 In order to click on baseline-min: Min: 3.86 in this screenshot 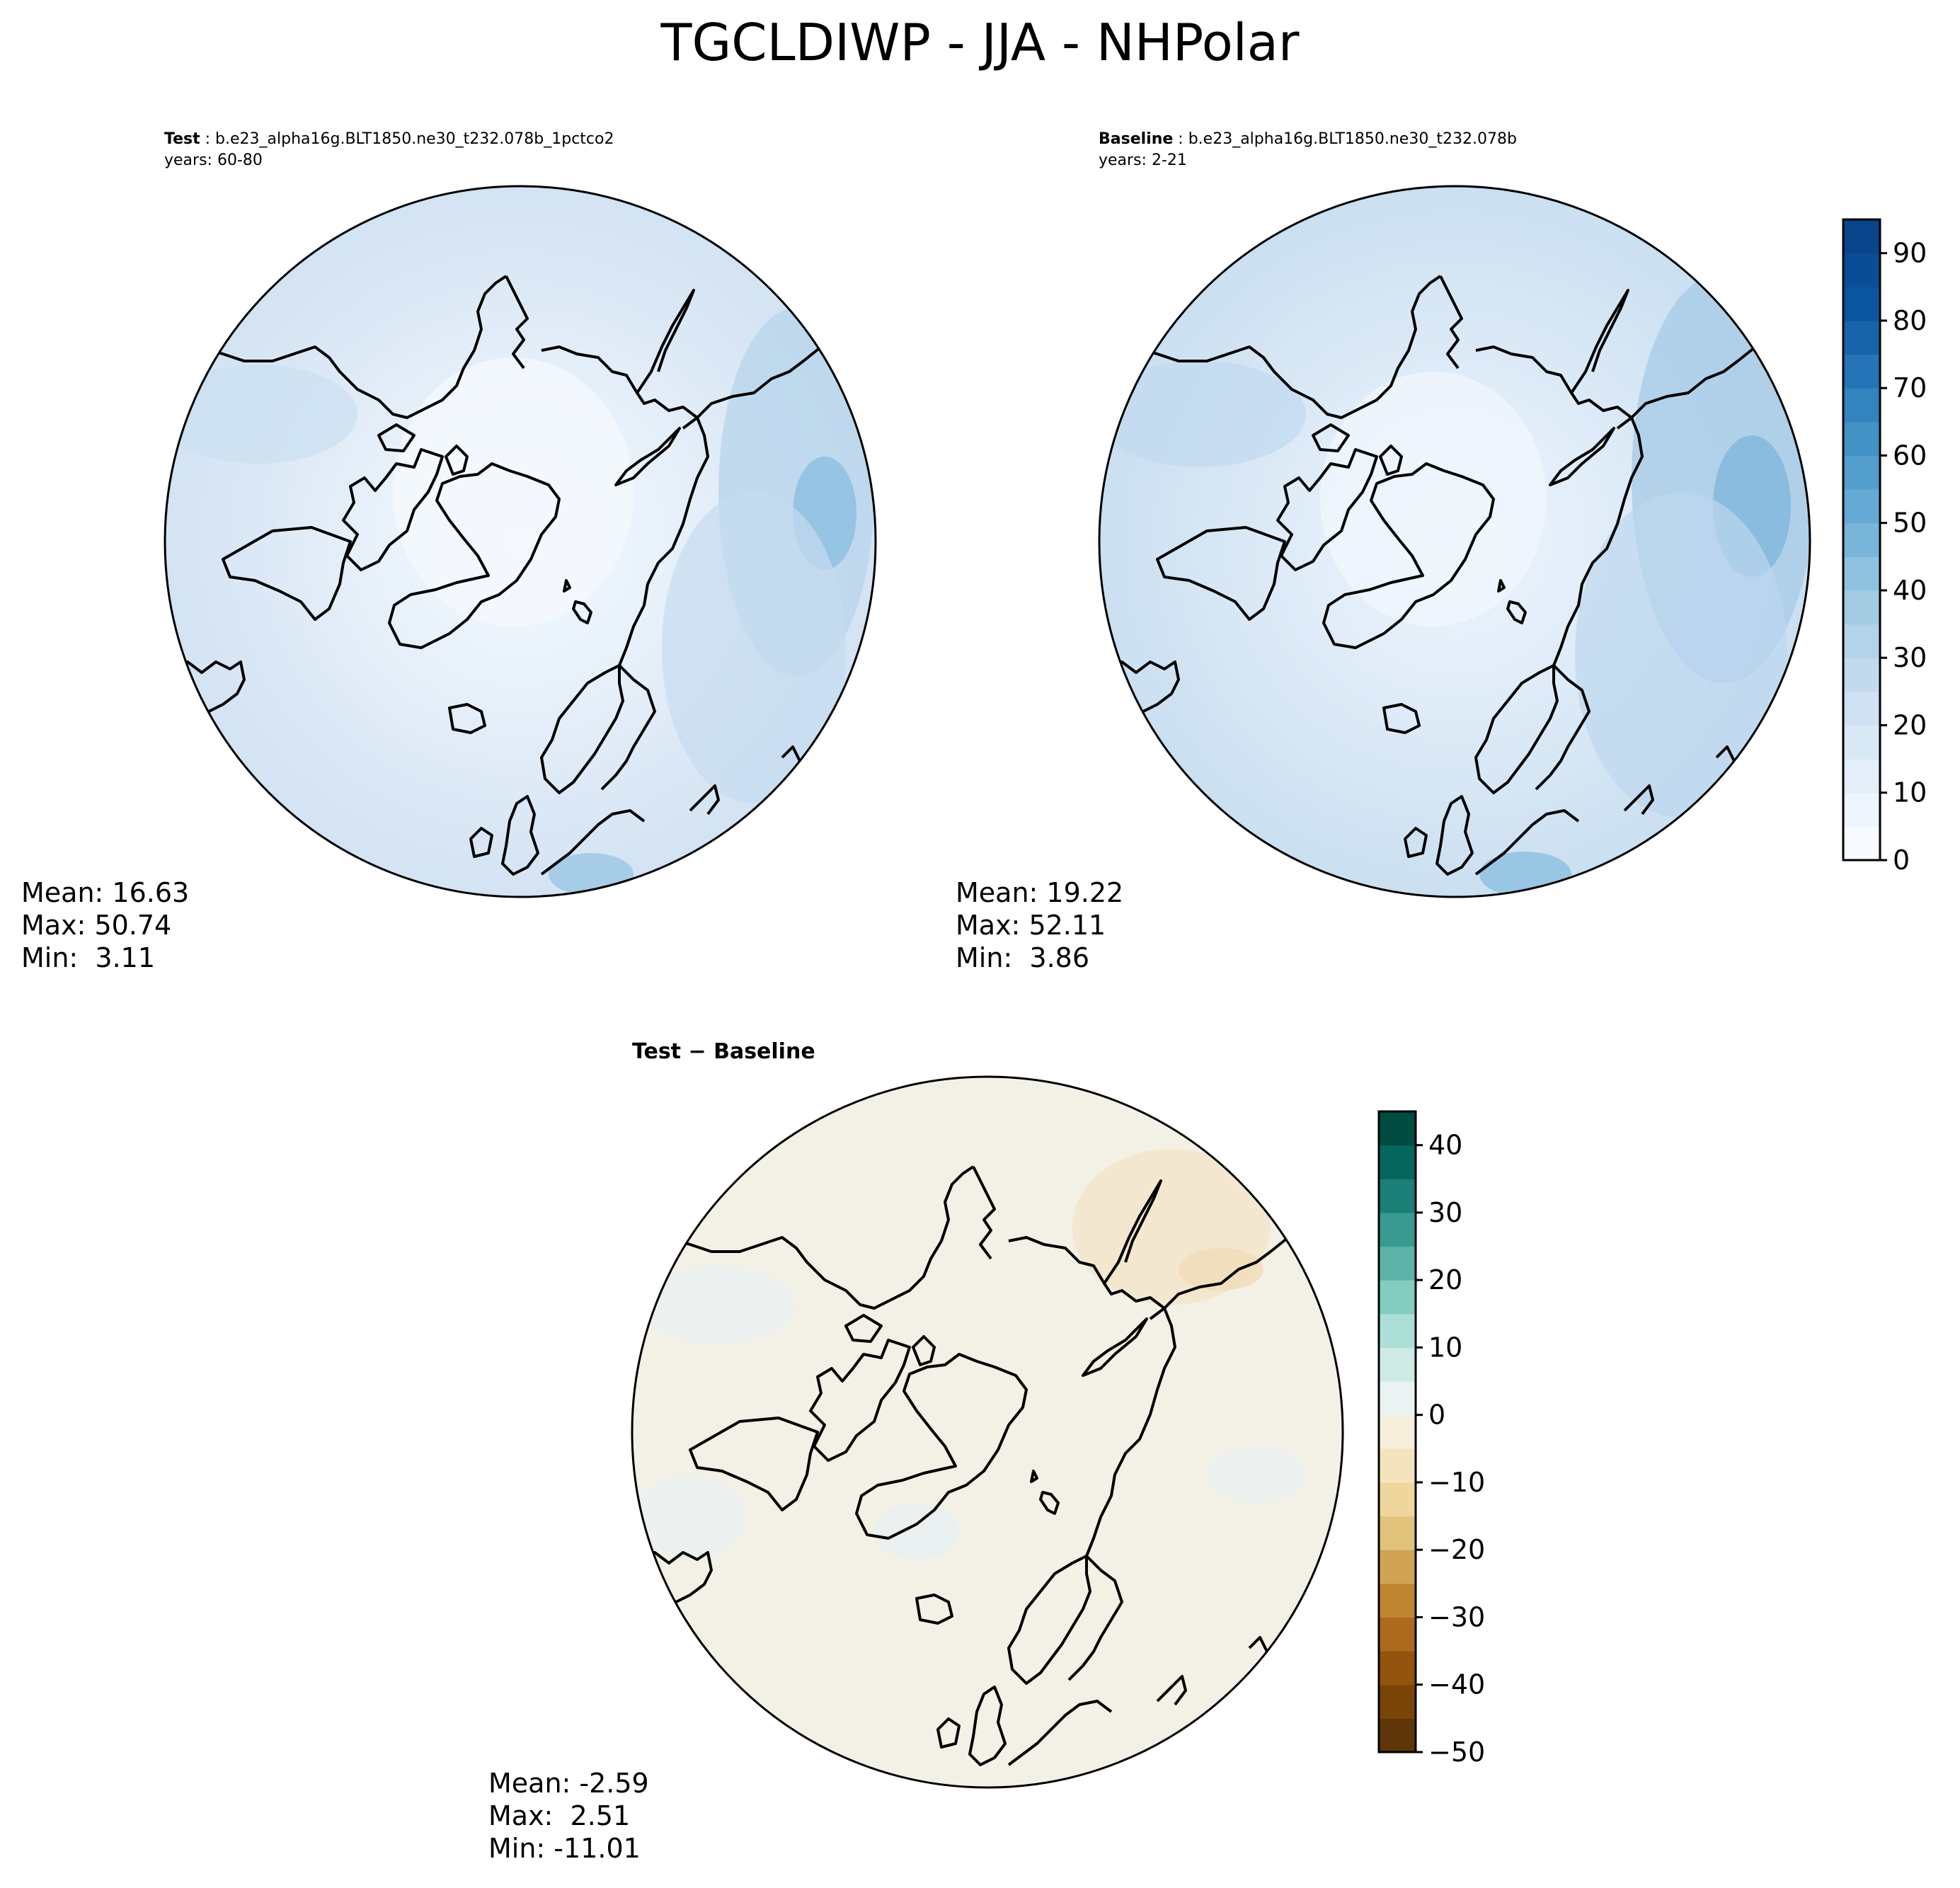, I will do `click(1022, 957)`.